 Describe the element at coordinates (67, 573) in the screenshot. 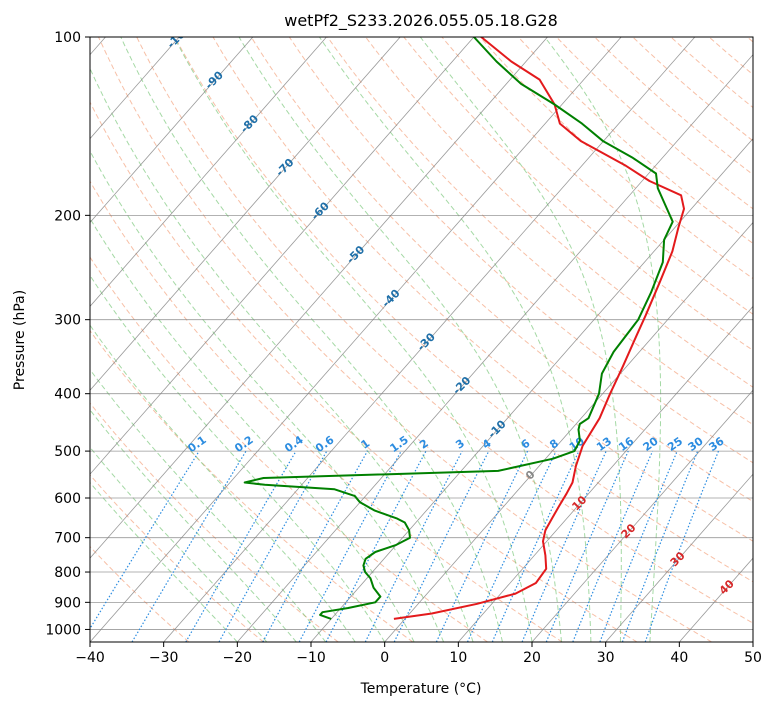

I see `y-tick-label: 800` at that location.